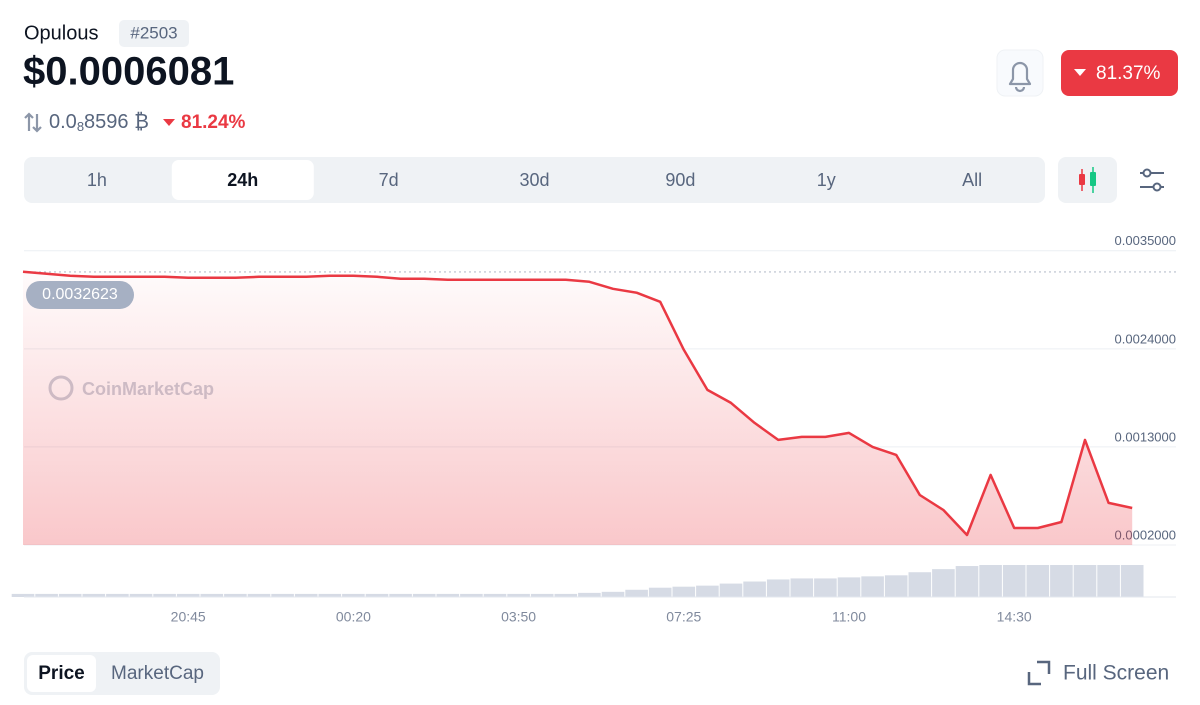 The width and height of the screenshot is (1200, 705). What do you see at coordinates (518, 617) in the screenshot?
I see `x-tick-label: 03:50` at bounding box center [518, 617].